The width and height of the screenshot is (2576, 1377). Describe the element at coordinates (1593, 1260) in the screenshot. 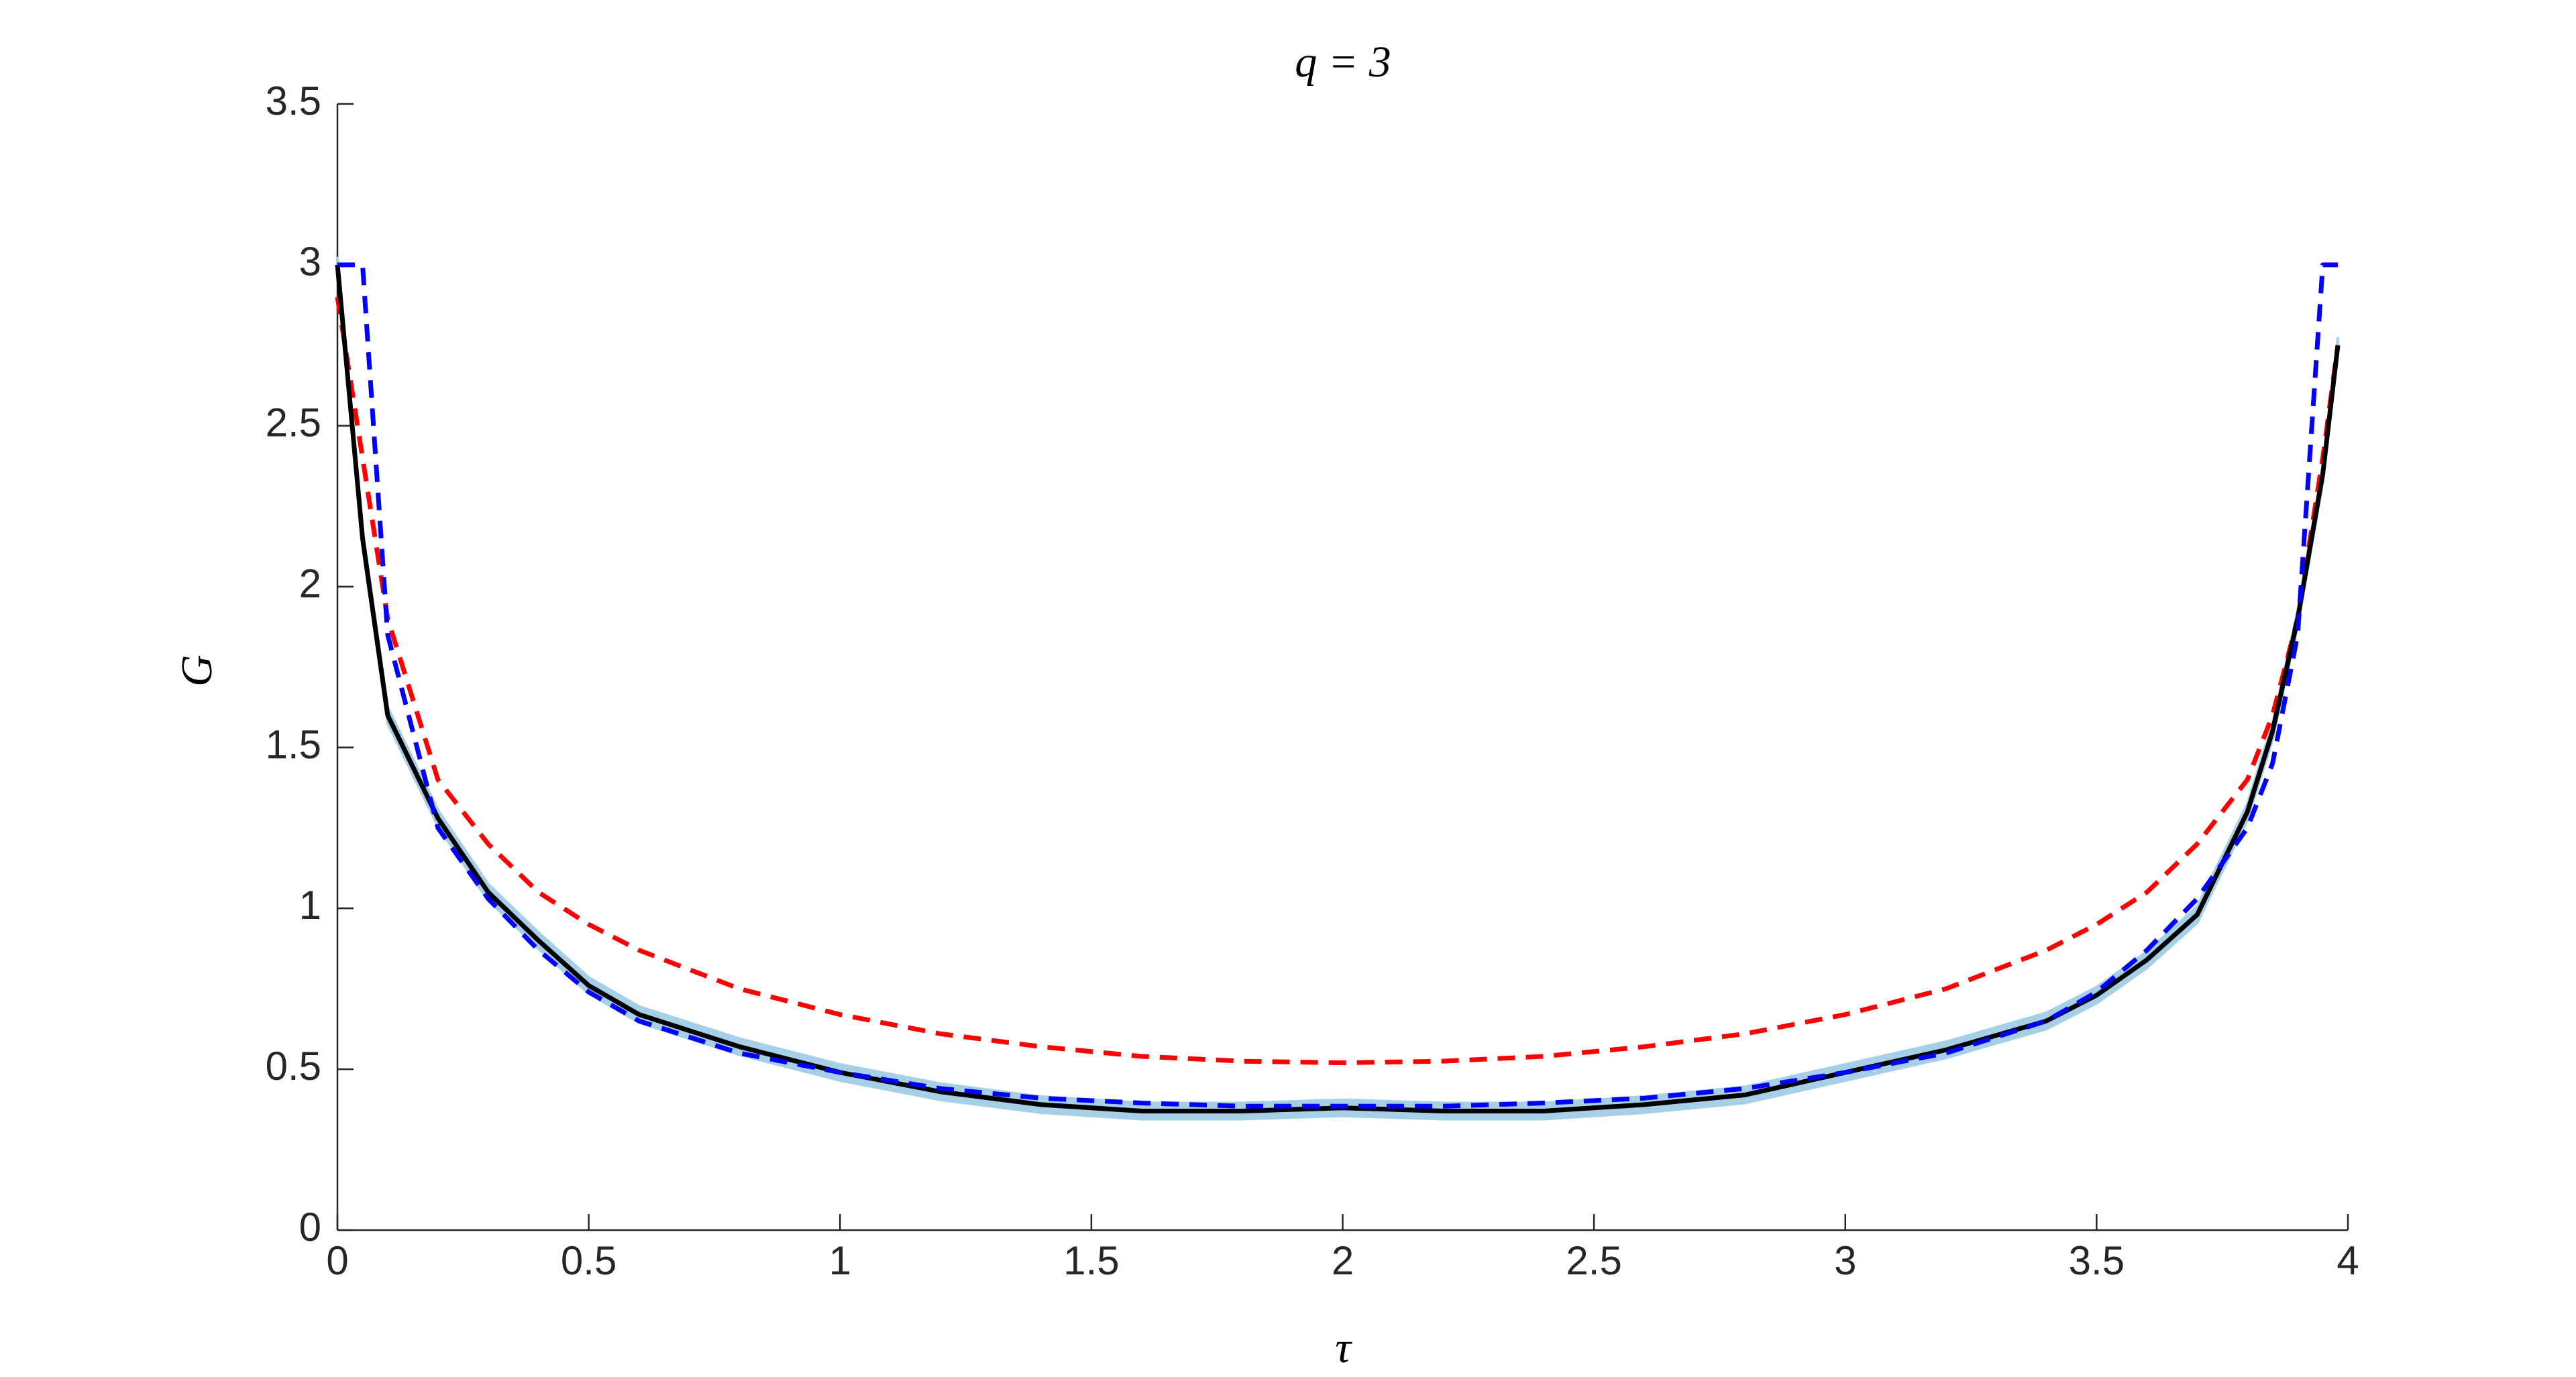

I see `x-tick-label: 2.5` at that location.